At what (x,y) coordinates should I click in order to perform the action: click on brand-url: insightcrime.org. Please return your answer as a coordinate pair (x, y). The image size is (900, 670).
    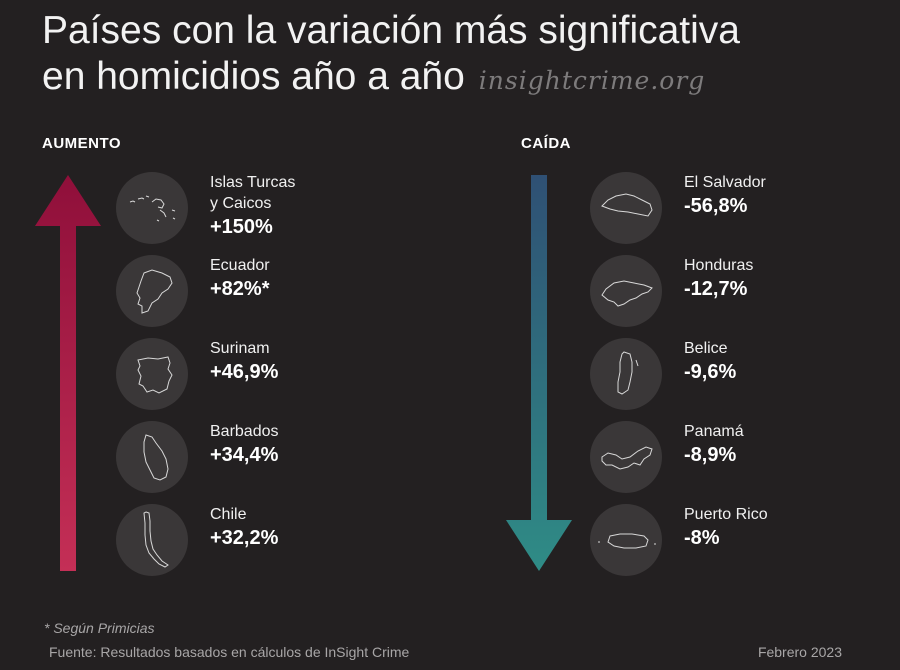
    Looking at the image, I should click on (592, 80).